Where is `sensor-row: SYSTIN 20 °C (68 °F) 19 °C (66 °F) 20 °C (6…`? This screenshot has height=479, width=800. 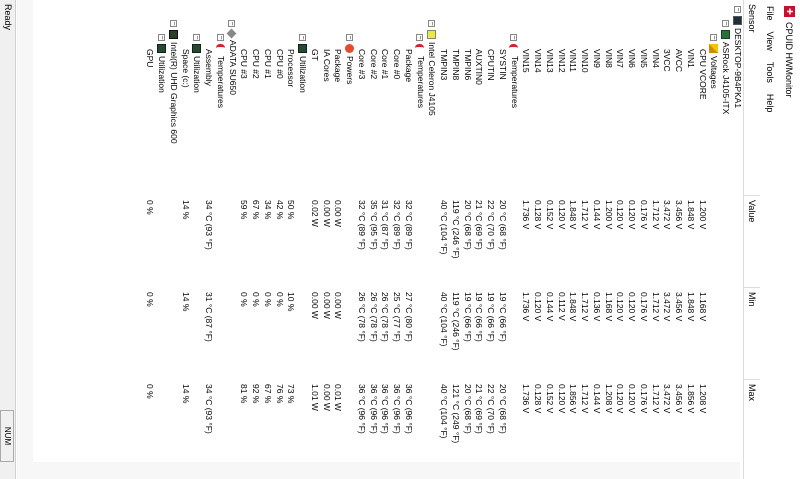 sensor-row: SYSTIN 20 °C (68 °F) 19 °C (66 °F) 20 °C (6… is located at coordinates (502, 239).